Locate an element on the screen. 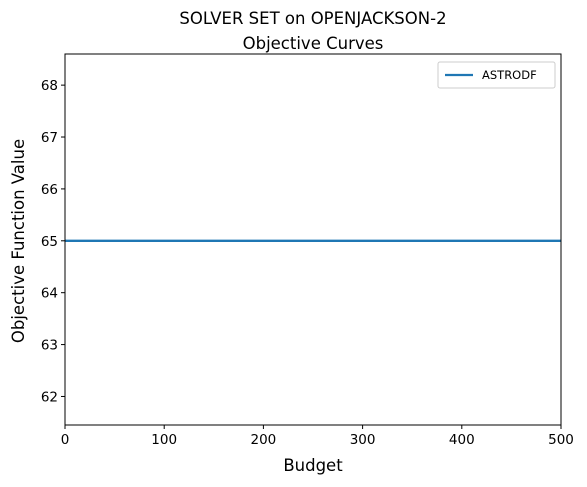  y-tick-label-62: 62 is located at coordinates (49, 397).